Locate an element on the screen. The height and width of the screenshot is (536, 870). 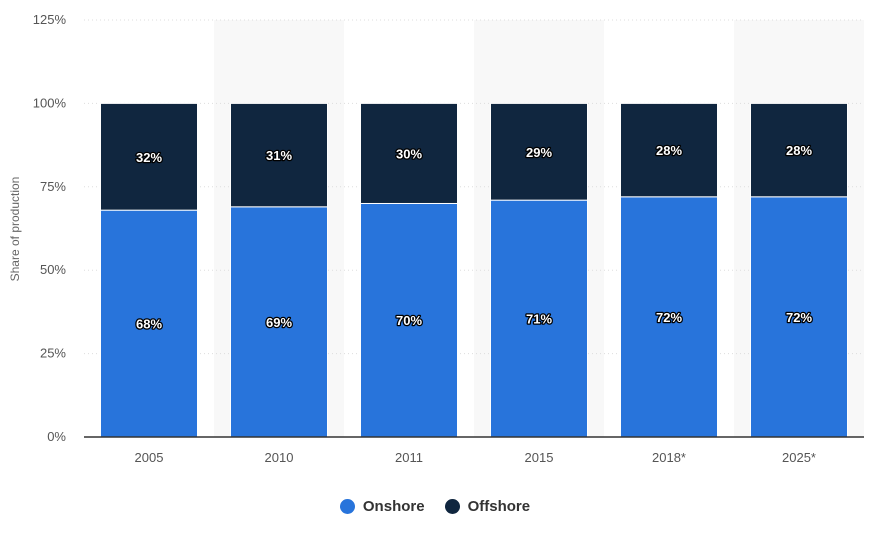
data-label-offshore: 29% is located at coordinates (539, 152).